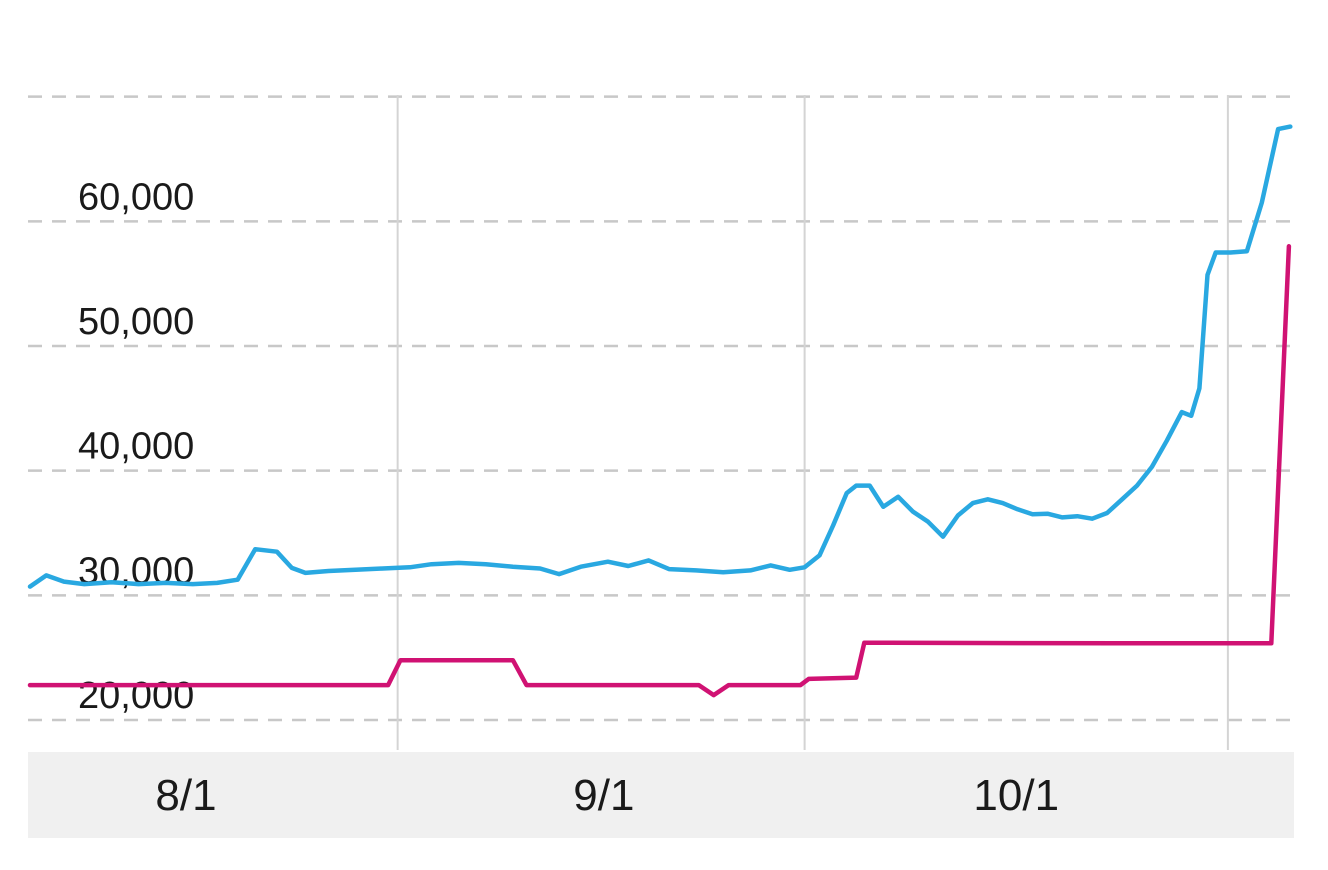 This screenshot has height=870, width=1328. I want to click on x-axis-band, so click(661, 795).